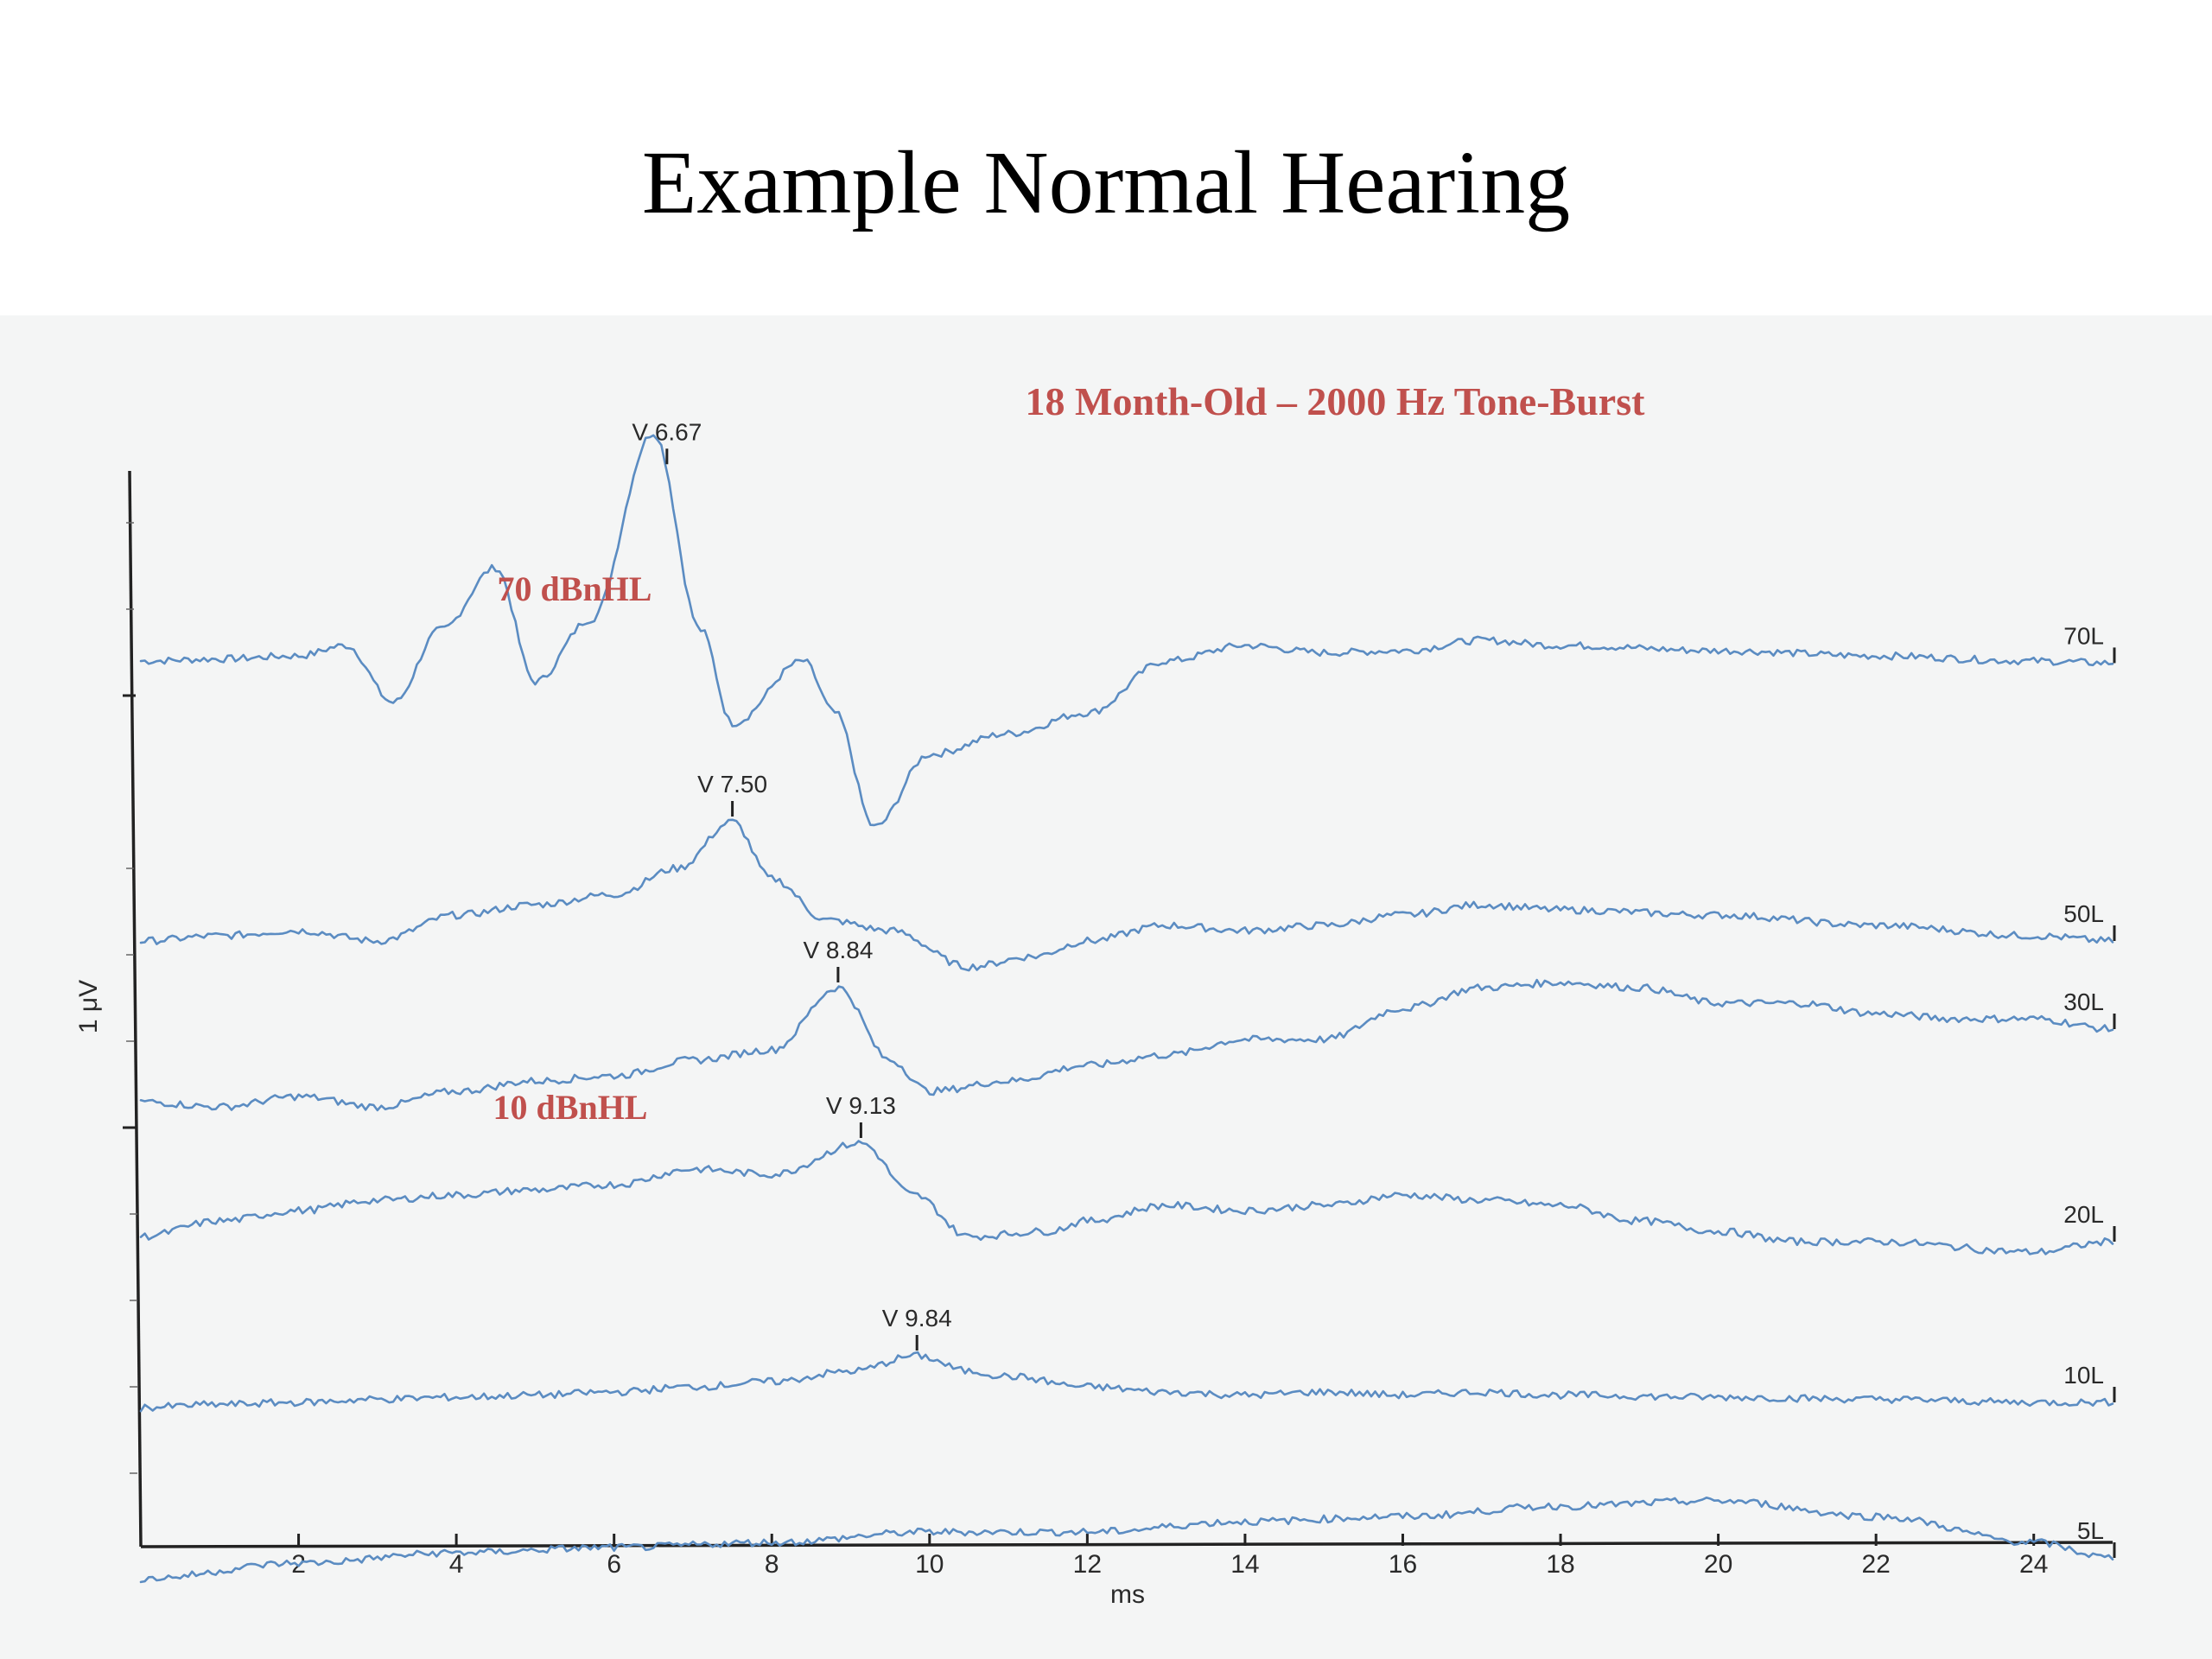 This screenshot has height=1659, width=2212. I want to click on x-tick-label: 22, so click(1875, 1564).